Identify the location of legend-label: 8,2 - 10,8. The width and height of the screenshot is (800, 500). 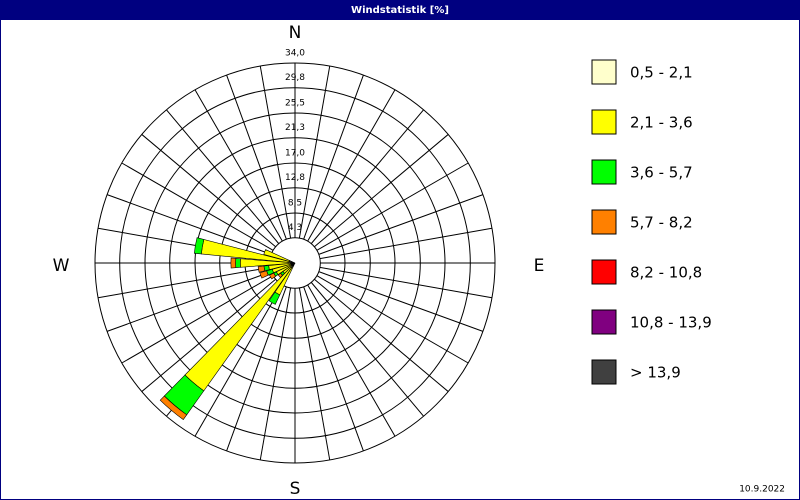
(666, 273).